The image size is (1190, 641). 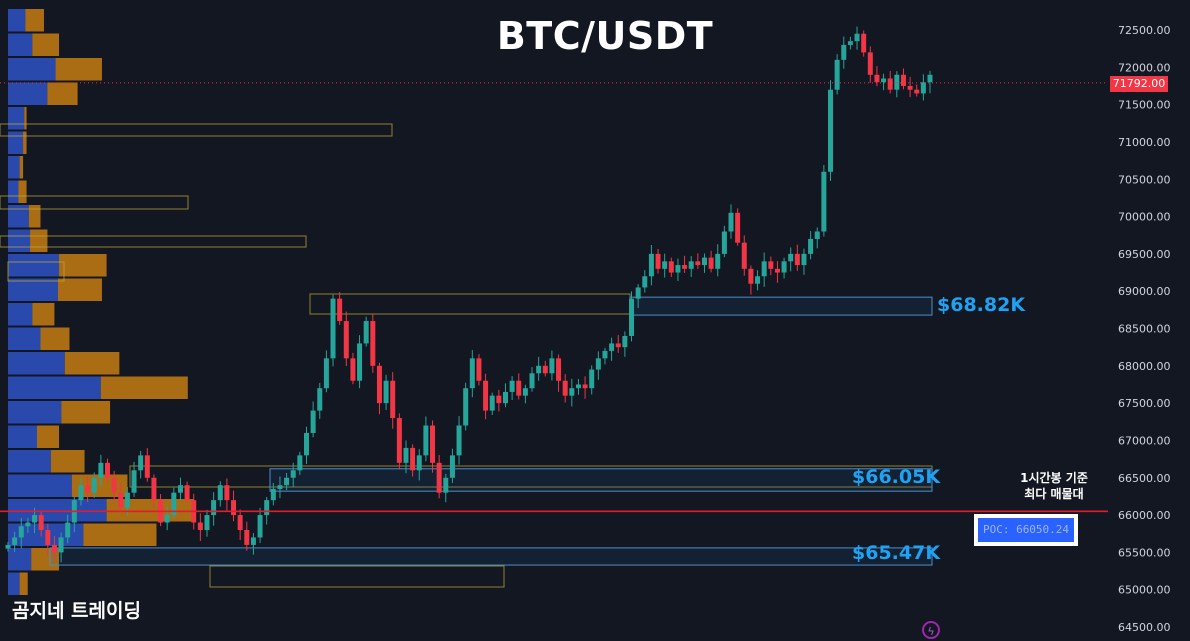 I want to click on y-tick-label: 67500.00, so click(x=1144, y=403).